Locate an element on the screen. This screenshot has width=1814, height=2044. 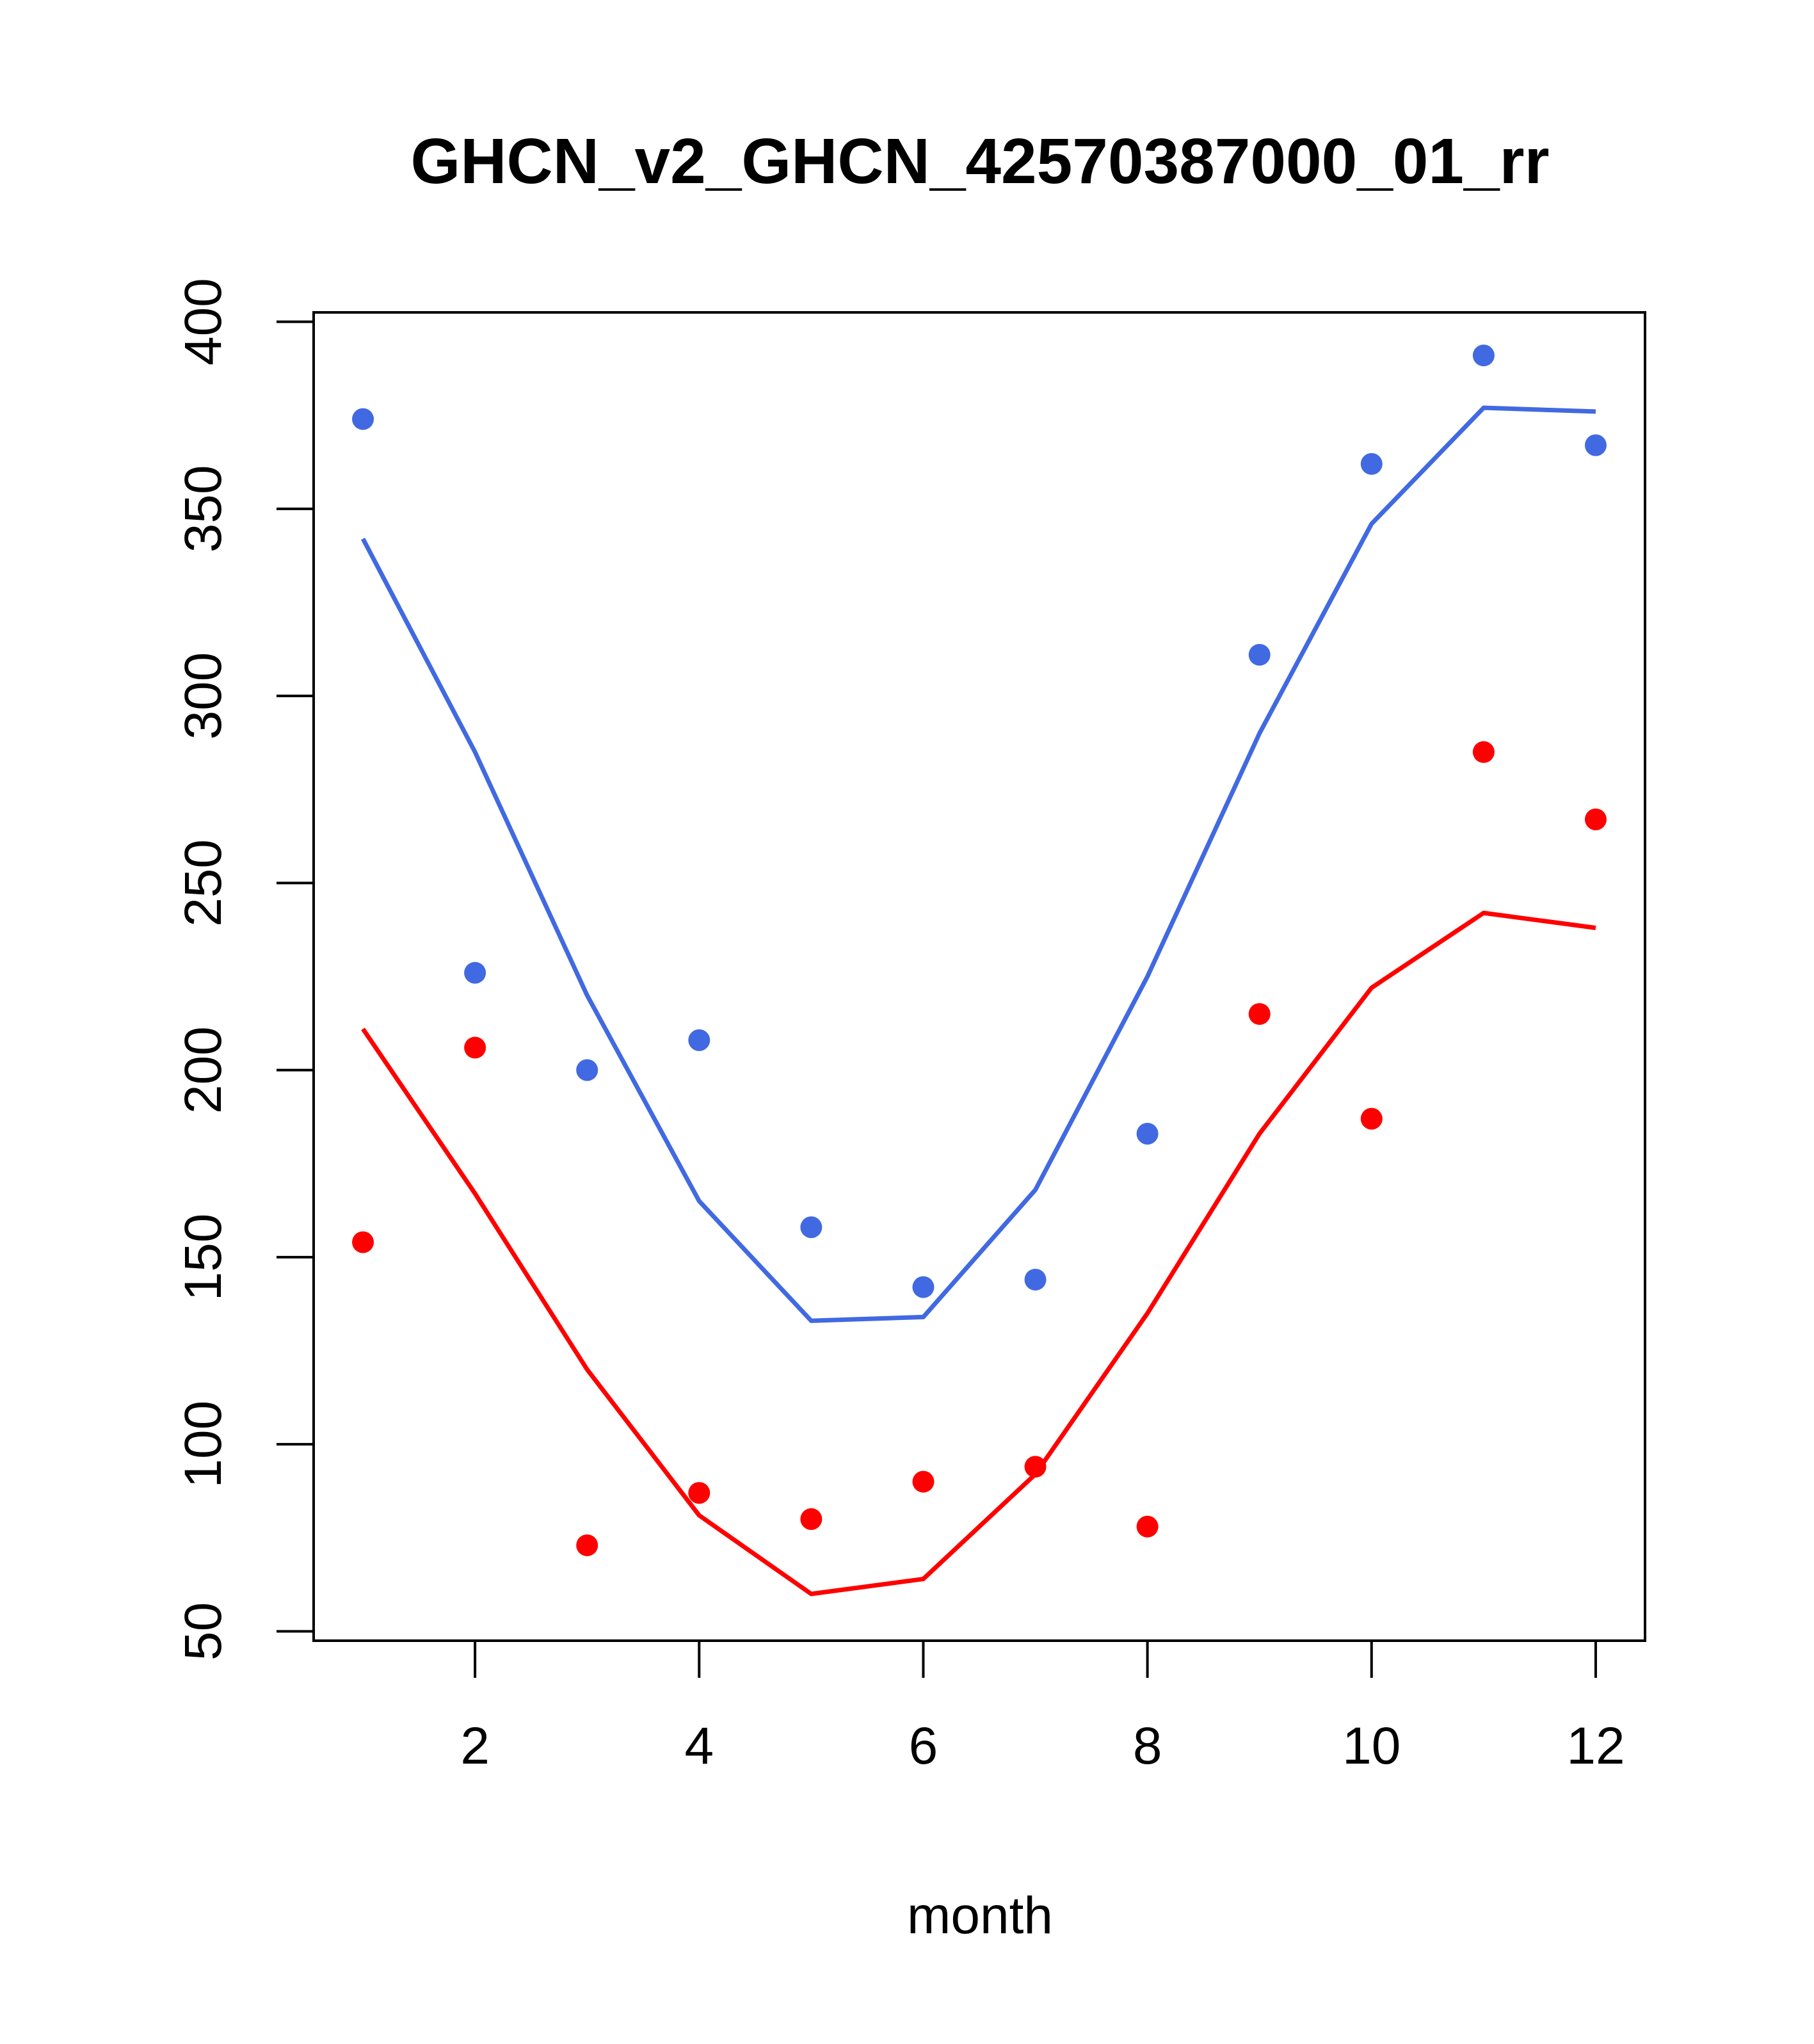
y-tick-label: 200 is located at coordinates (203, 1070).